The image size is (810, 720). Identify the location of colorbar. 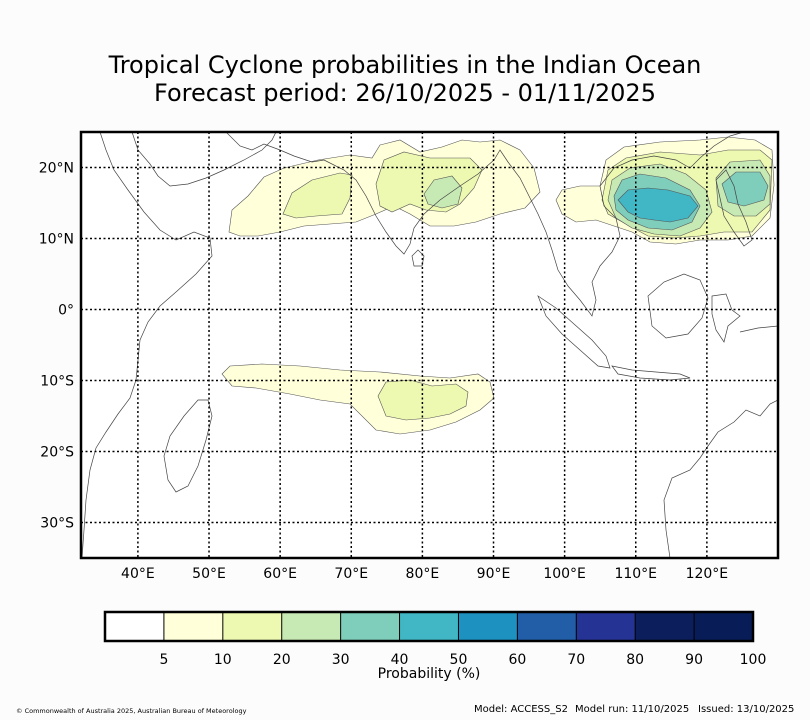
(429, 626).